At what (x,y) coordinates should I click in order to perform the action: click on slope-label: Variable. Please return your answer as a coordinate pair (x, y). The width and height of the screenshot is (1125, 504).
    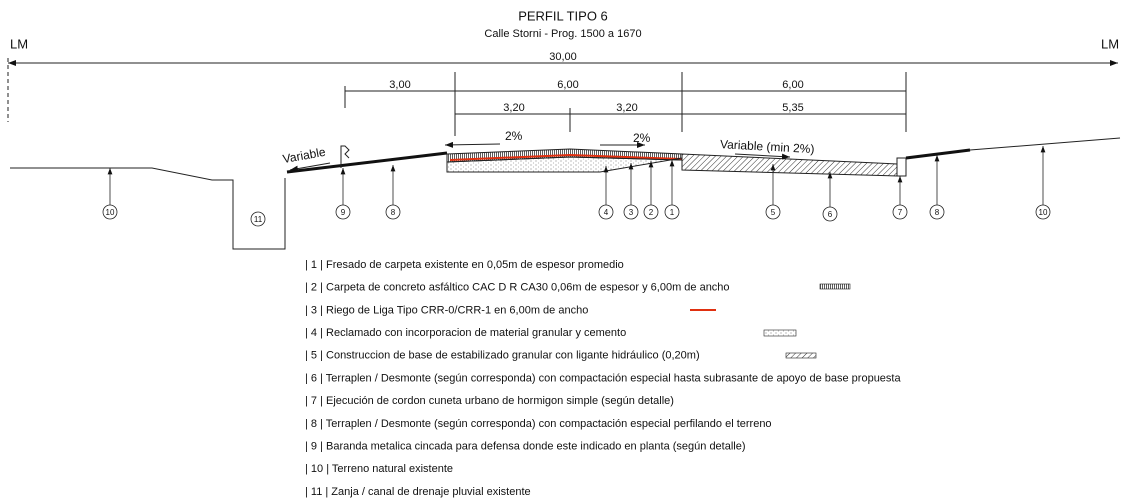
    Looking at the image, I should click on (304, 155).